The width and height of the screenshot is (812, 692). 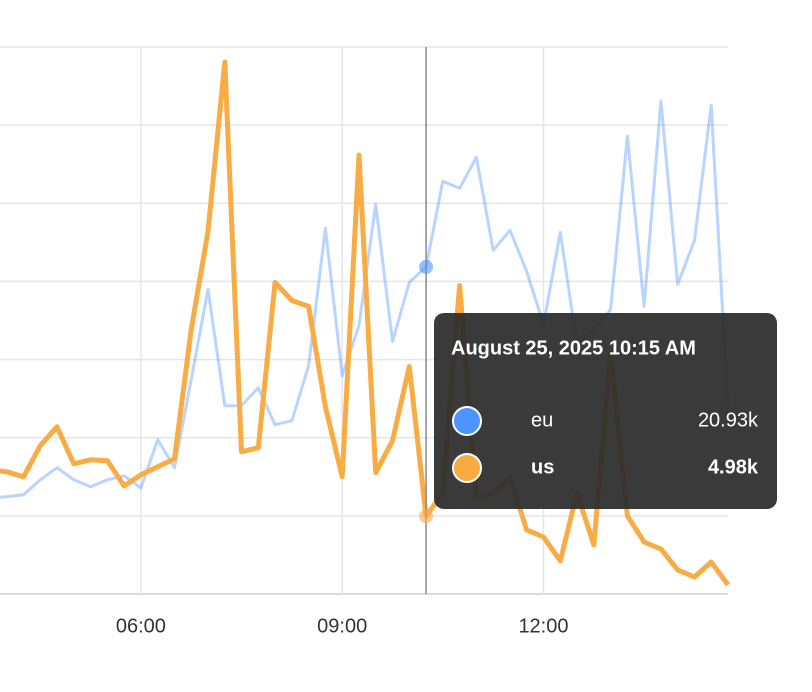 I want to click on tooltip: August 25, 2025 10:15 AM eu 20.93k us 4.98k, so click(x=605, y=411).